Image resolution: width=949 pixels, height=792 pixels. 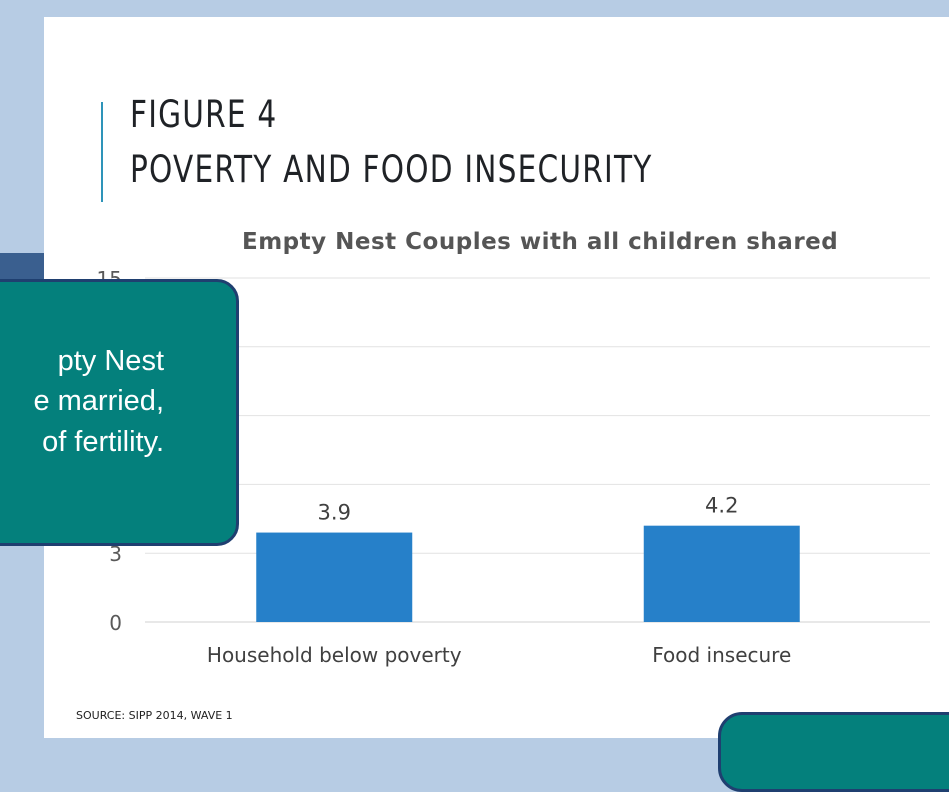 I want to click on title-accent-bar, so click(x=102, y=152).